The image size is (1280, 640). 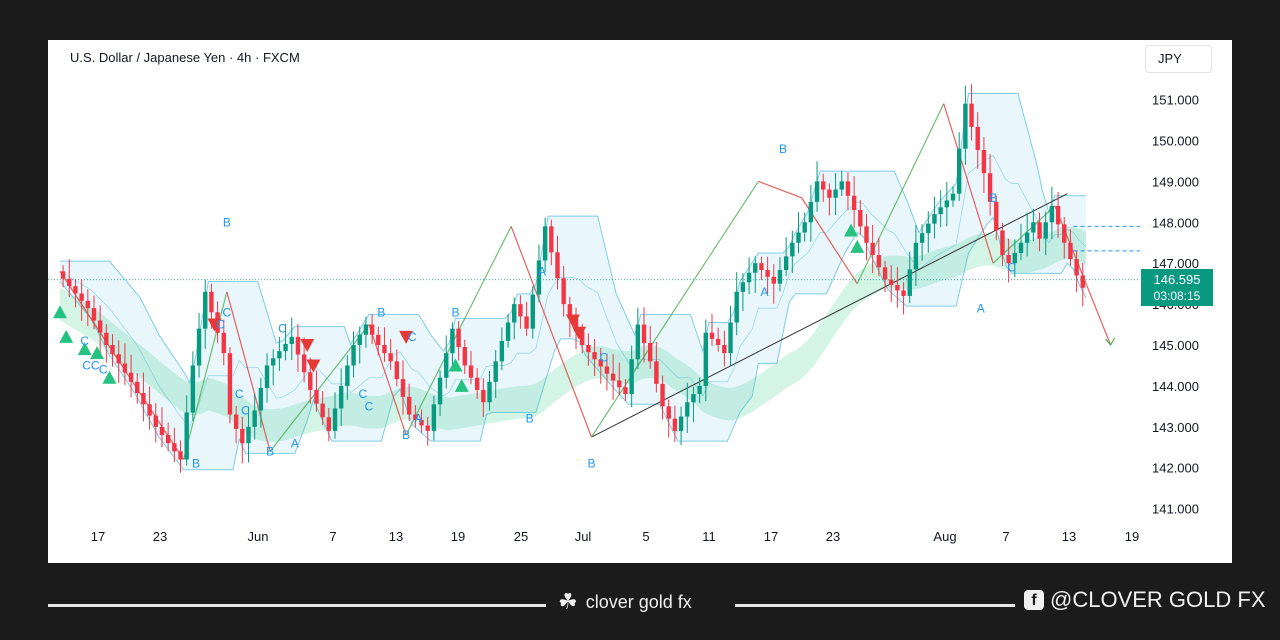 I want to click on y-tick-label: 148.000, so click(x=1175, y=222).